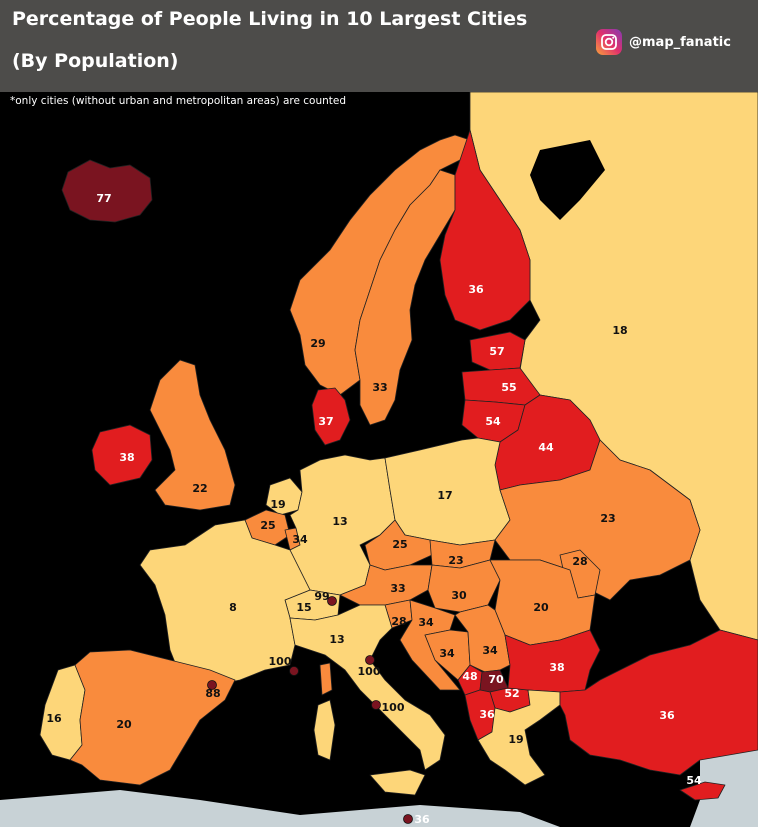 The width and height of the screenshot is (758, 827). What do you see at coordinates (609, 42) in the screenshot?
I see `instagram-icon` at bounding box center [609, 42].